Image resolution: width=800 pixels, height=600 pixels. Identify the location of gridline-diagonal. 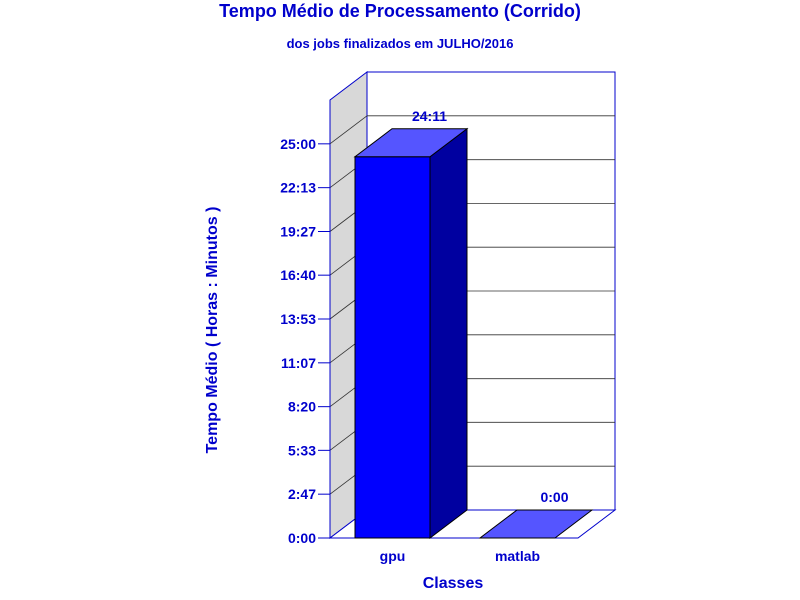
(348, 130).